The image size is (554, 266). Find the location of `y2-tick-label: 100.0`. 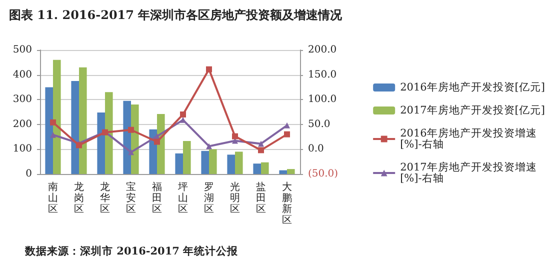

y2-tick-label: 100.0 is located at coordinates (322, 100).